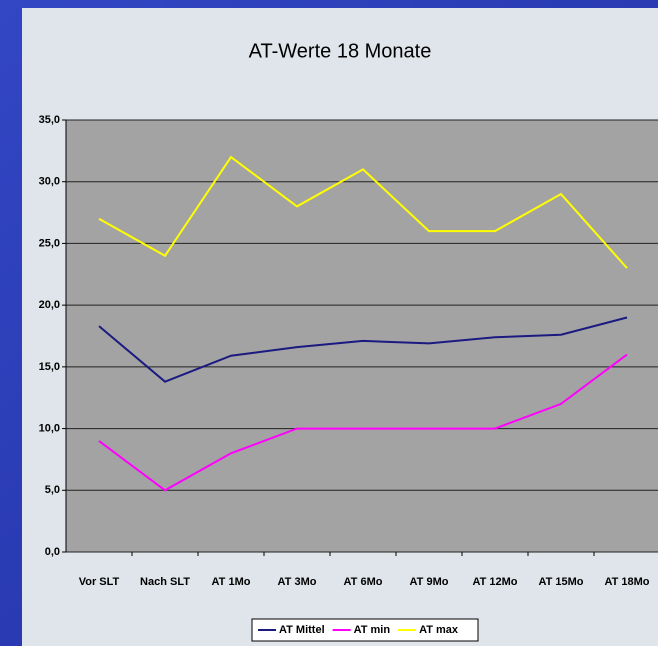 The height and width of the screenshot is (646, 658). Describe the element at coordinates (560, 582) in the screenshot. I see `x-tick-label: AT 15Mo` at that location.